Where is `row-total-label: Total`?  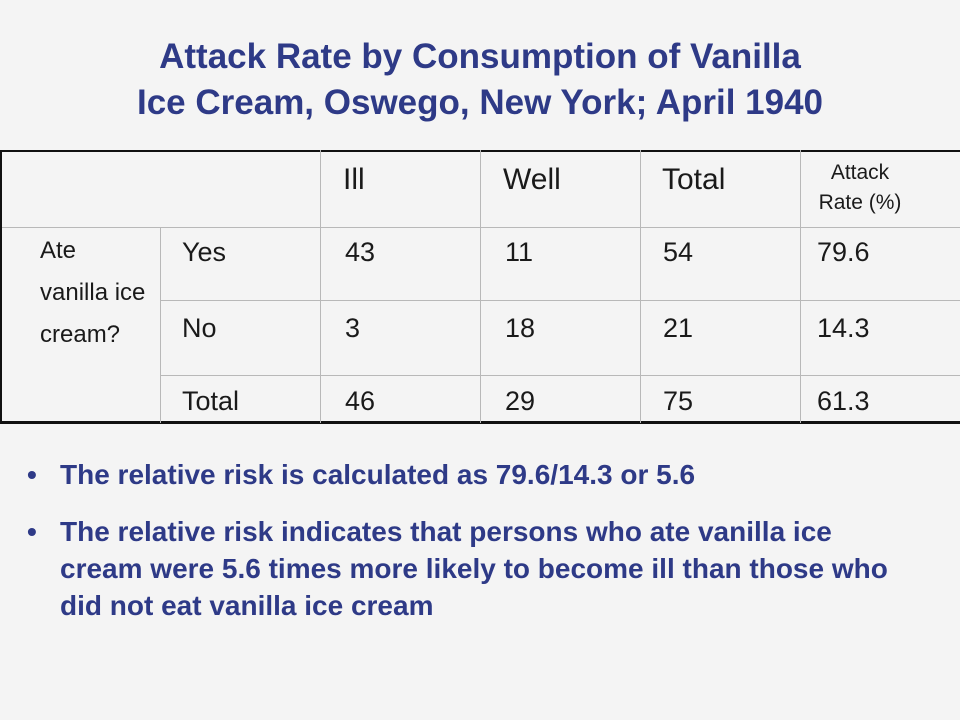
row-total-label: Total is located at coordinates (211, 401).